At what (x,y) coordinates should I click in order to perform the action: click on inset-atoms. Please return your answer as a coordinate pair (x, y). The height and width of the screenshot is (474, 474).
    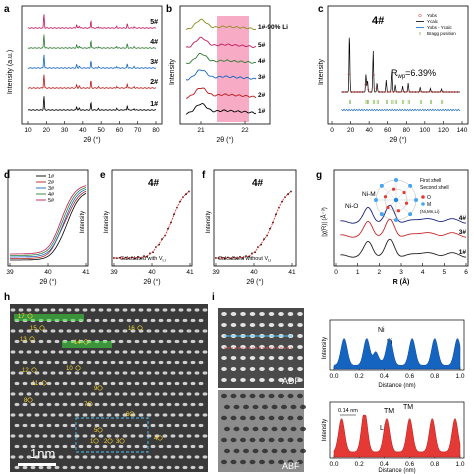
    Looking at the image, I should click on (396, 200).